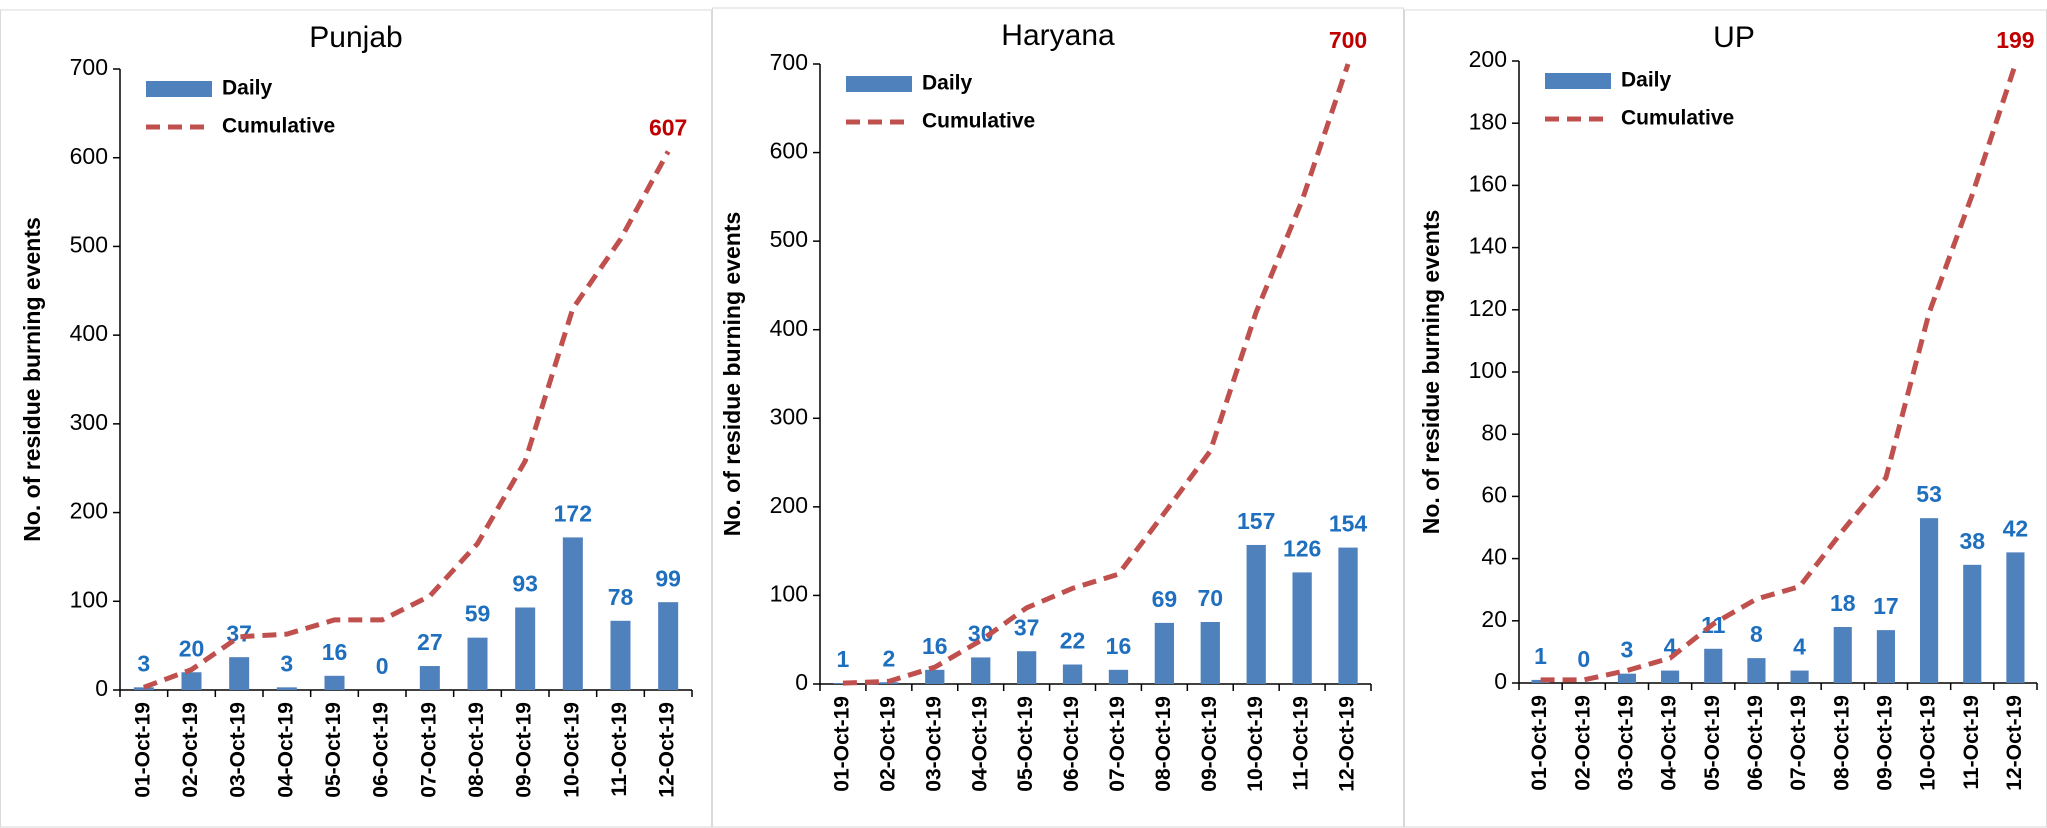  What do you see at coordinates (888, 658) in the screenshot?
I see `data-label: 2` at bounding box center [888, 658].